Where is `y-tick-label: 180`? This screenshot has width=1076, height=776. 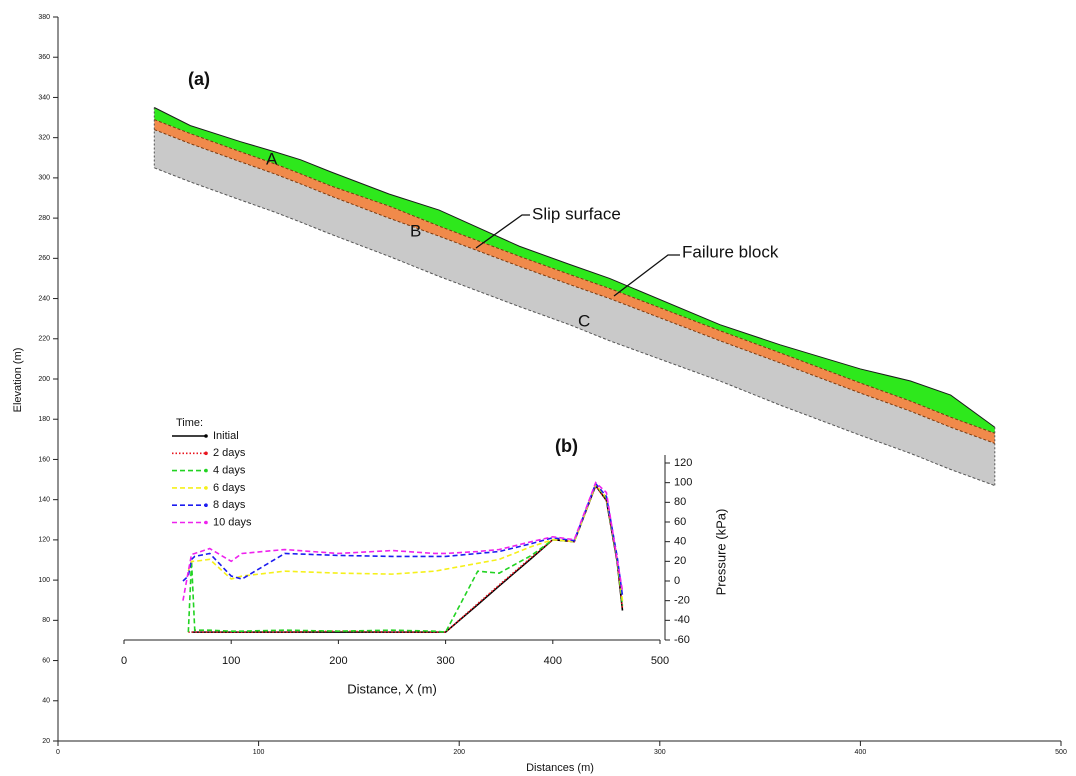 y-tick-label: 180 is located at coordinates (44, 419).